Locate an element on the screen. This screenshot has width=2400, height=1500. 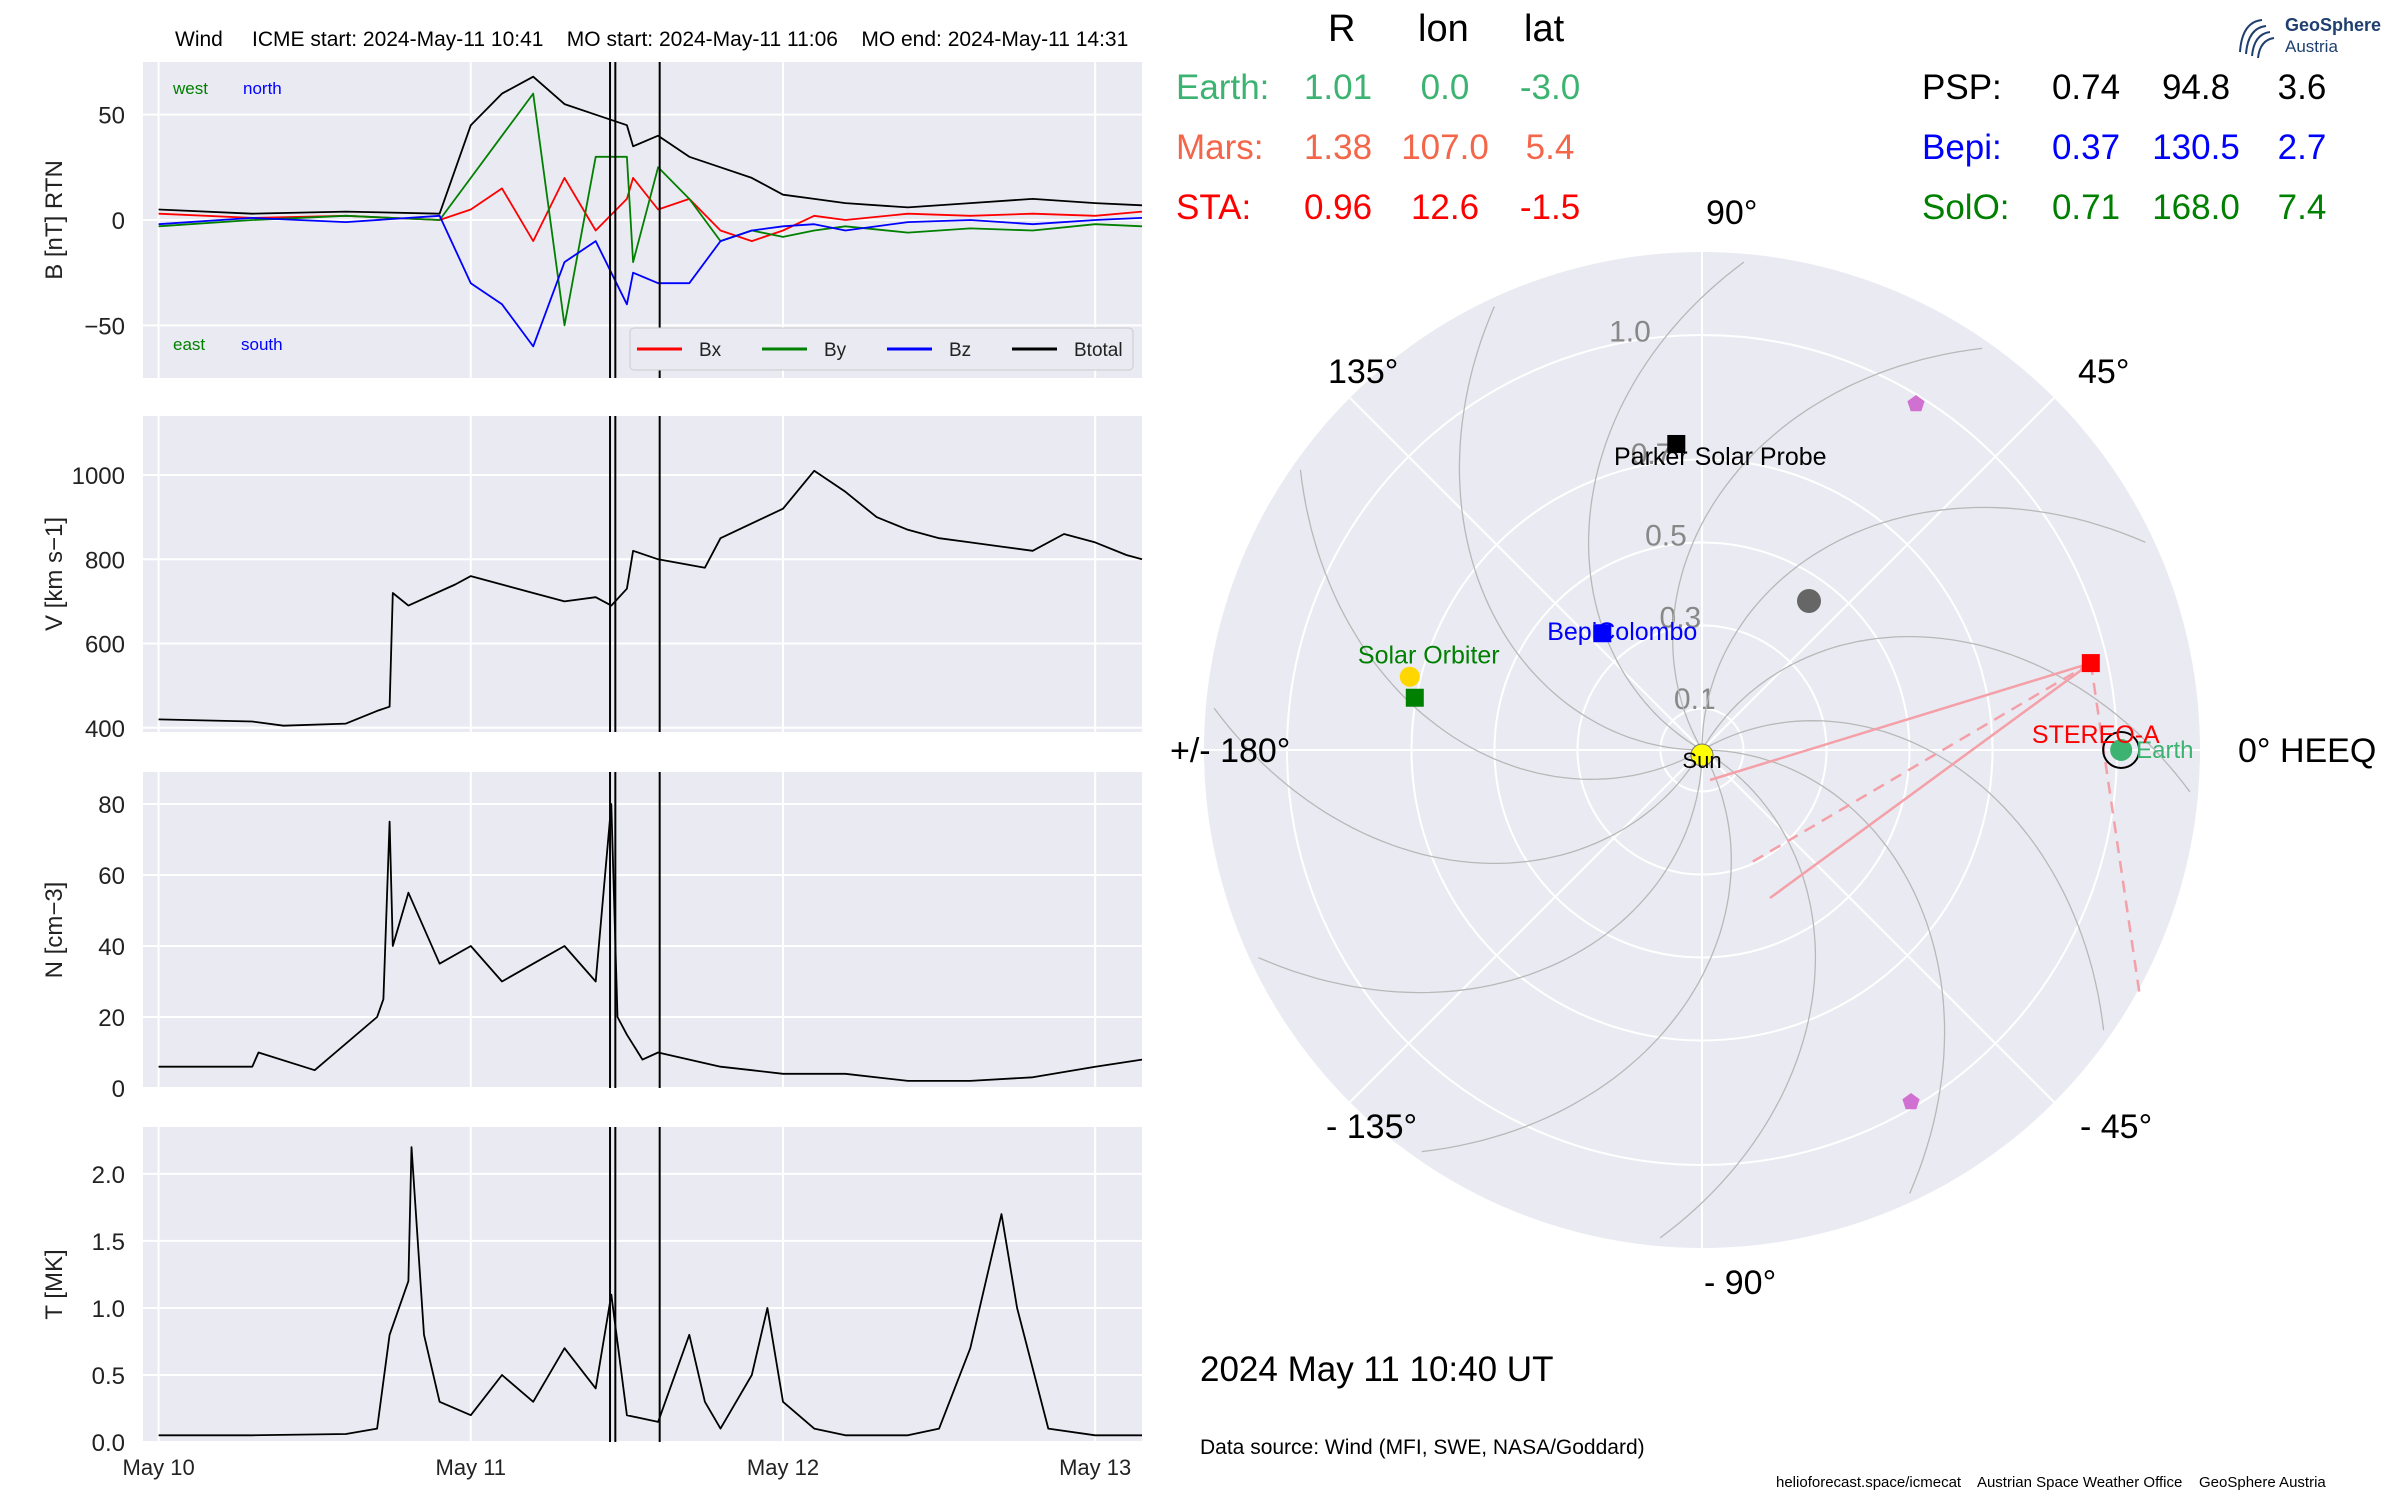
angle-label-180: +/- 180° is located at coordinates (1230, 751).